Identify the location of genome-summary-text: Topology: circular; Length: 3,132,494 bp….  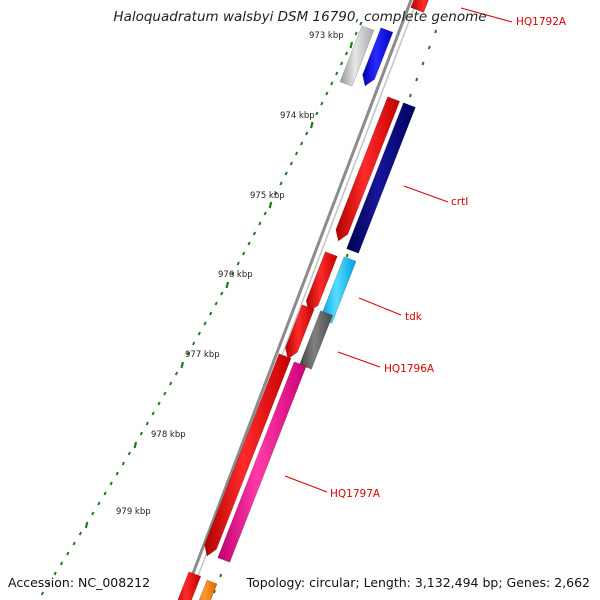
(418, 582).